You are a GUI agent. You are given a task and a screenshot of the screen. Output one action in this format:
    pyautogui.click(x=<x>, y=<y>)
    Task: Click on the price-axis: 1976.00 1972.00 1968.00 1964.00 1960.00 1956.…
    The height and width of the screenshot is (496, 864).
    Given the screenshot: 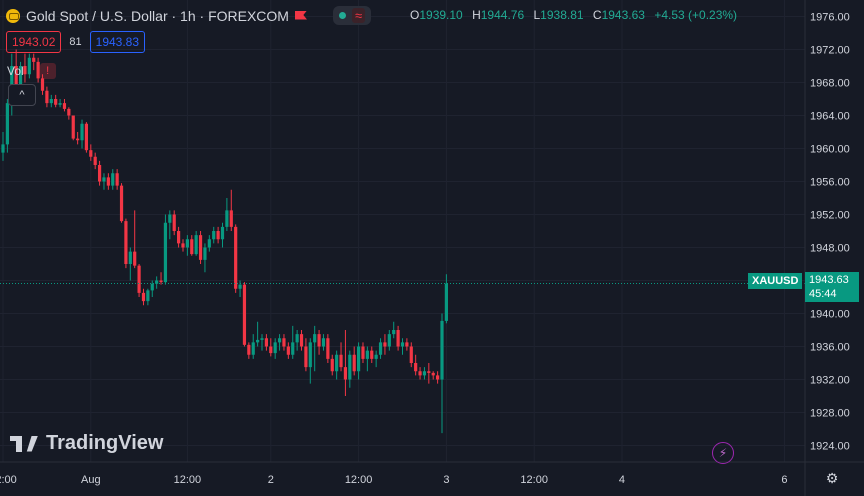 What is the action you would take?
    pyautogui.click(x=827, y=248)
    